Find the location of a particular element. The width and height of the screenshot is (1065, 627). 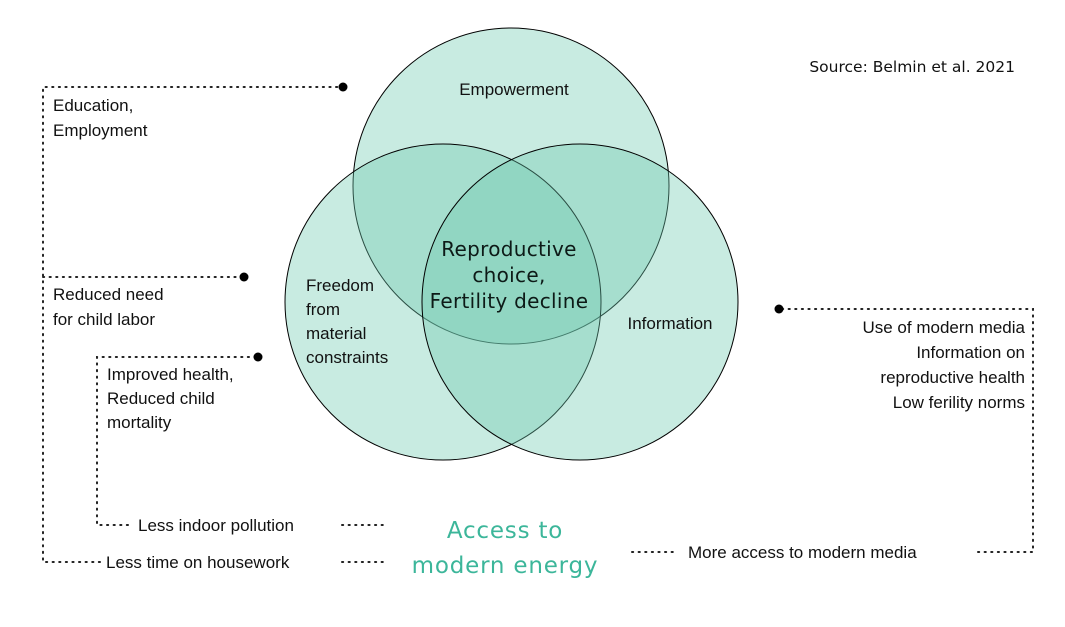

access-to-modern-energy: Access to modern energy is located at coordinates (505, 548).